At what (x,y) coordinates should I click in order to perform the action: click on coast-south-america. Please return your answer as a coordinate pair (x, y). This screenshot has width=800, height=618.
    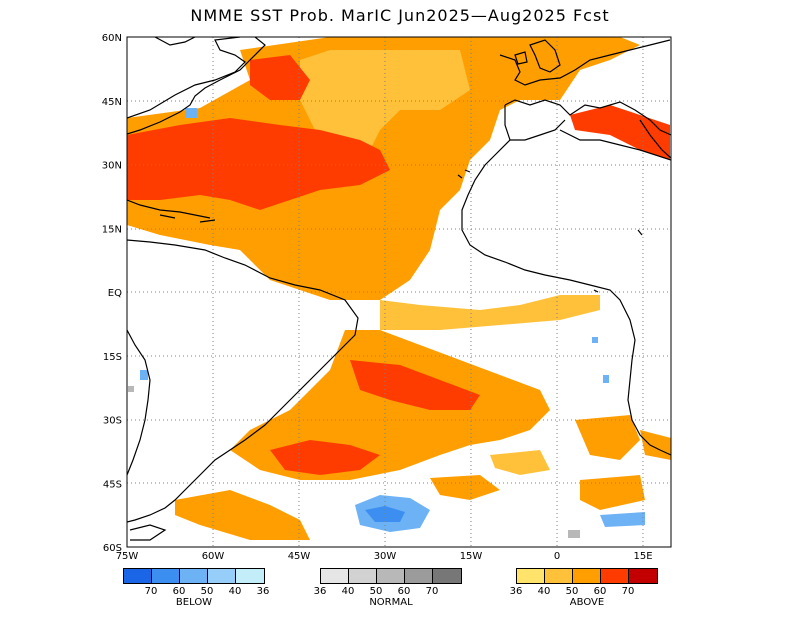
    Looking at the image, I should click on (243, 381).